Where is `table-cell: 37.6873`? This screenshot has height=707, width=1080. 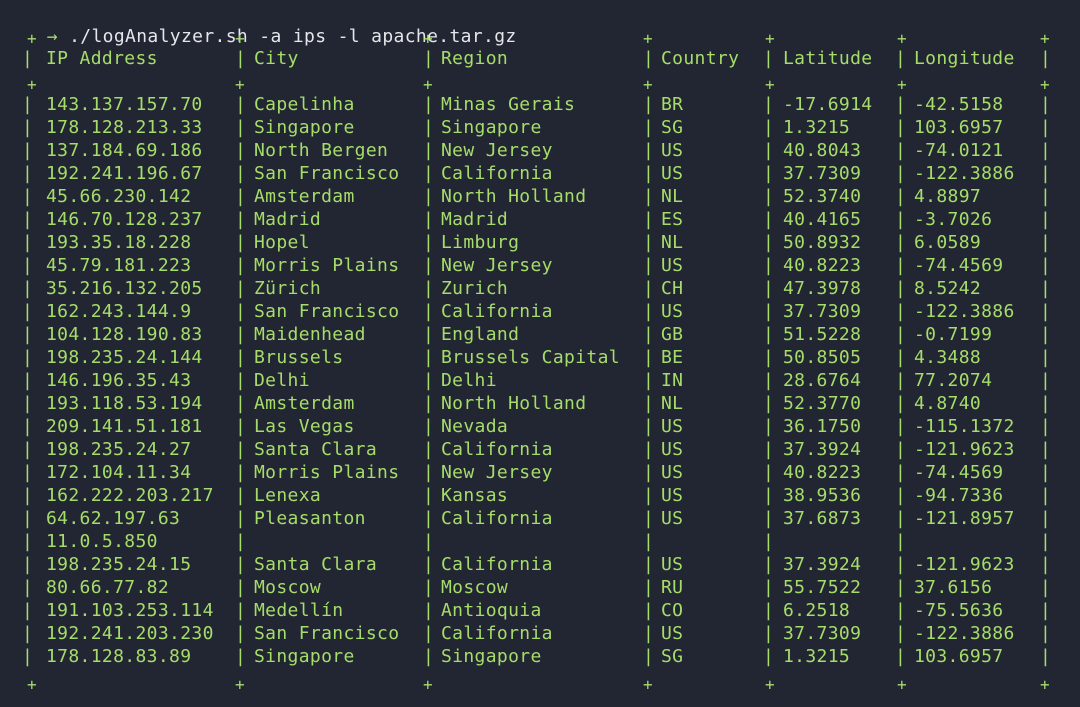
table-cell: 37.6873 is located at coordinates (822, 518).